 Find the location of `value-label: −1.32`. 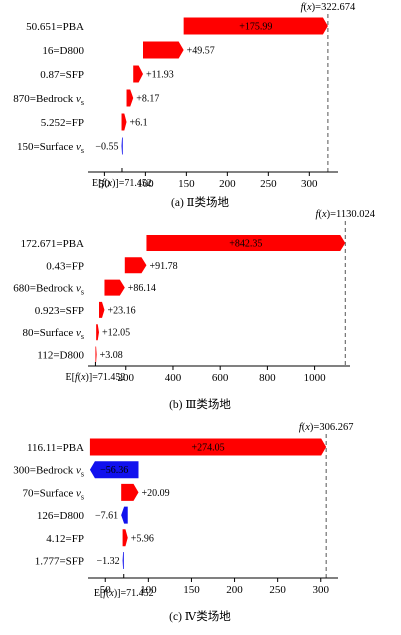

value-label: −1.32 is located at coordinates (107, 561).